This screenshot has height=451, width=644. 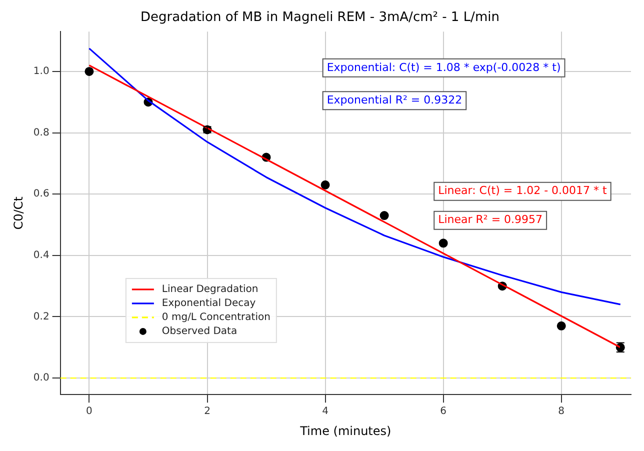 I want to click on legend-label: Linear Degradation, so click(x=210, y=290).